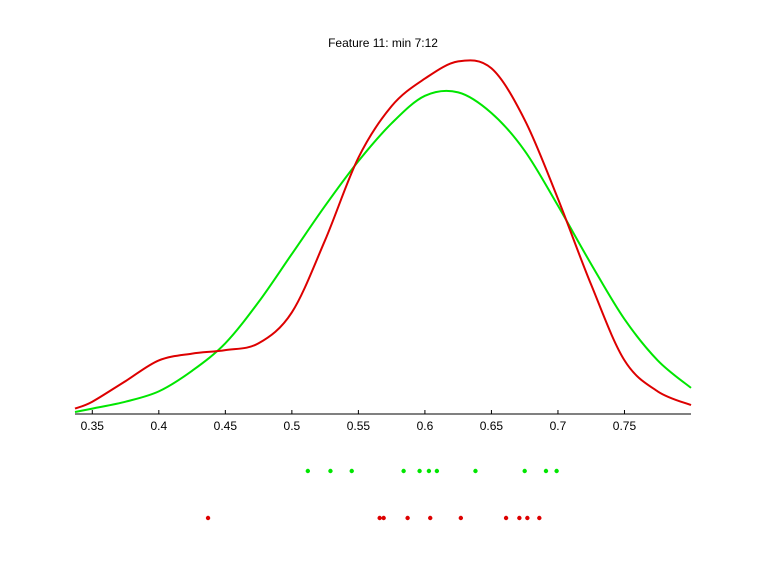 The image size is (768, 576). What do you see at coordinates (383, 43) in the screenshot?
I see `chart-title: Feature 11: min 7:12` at bounding box center [383, 43].